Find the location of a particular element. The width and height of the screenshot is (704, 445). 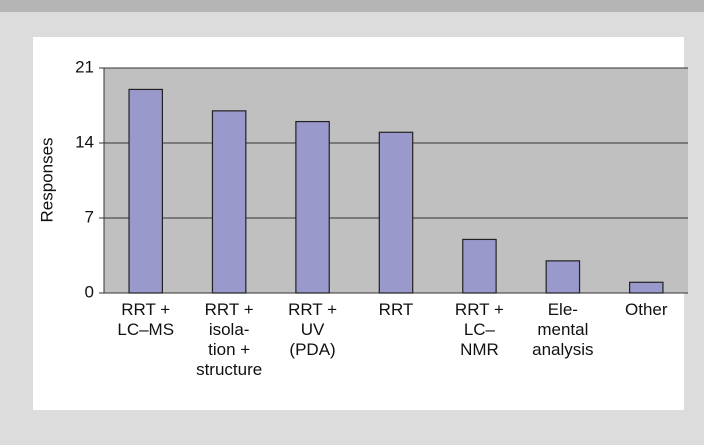

y-tick-label: 7 is located at coordinates (89, 216).